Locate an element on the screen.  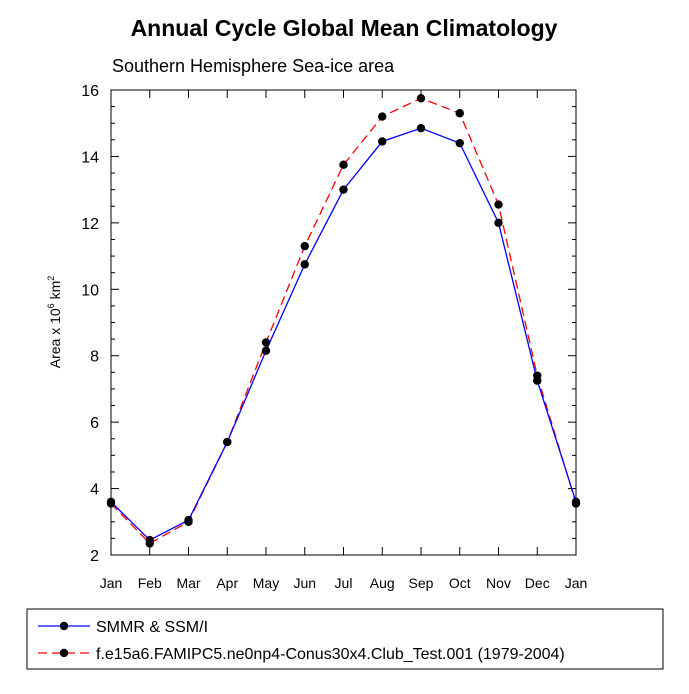
x-tick-label: Jul is located at coordinates (344, 583).